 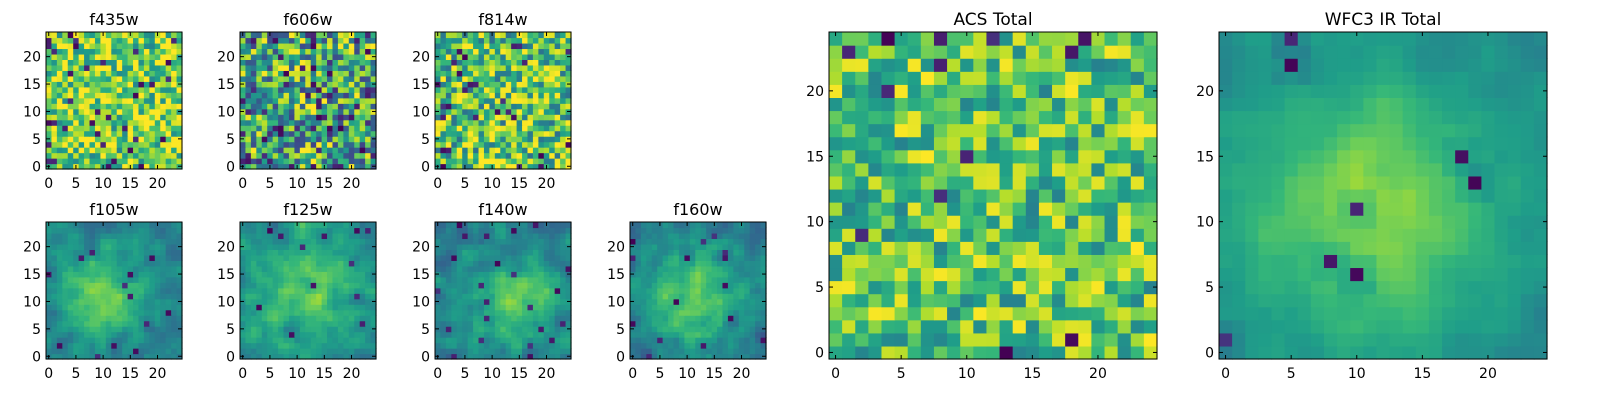 I want to click on y-tick-label: 20, so click(x=616, y=248).